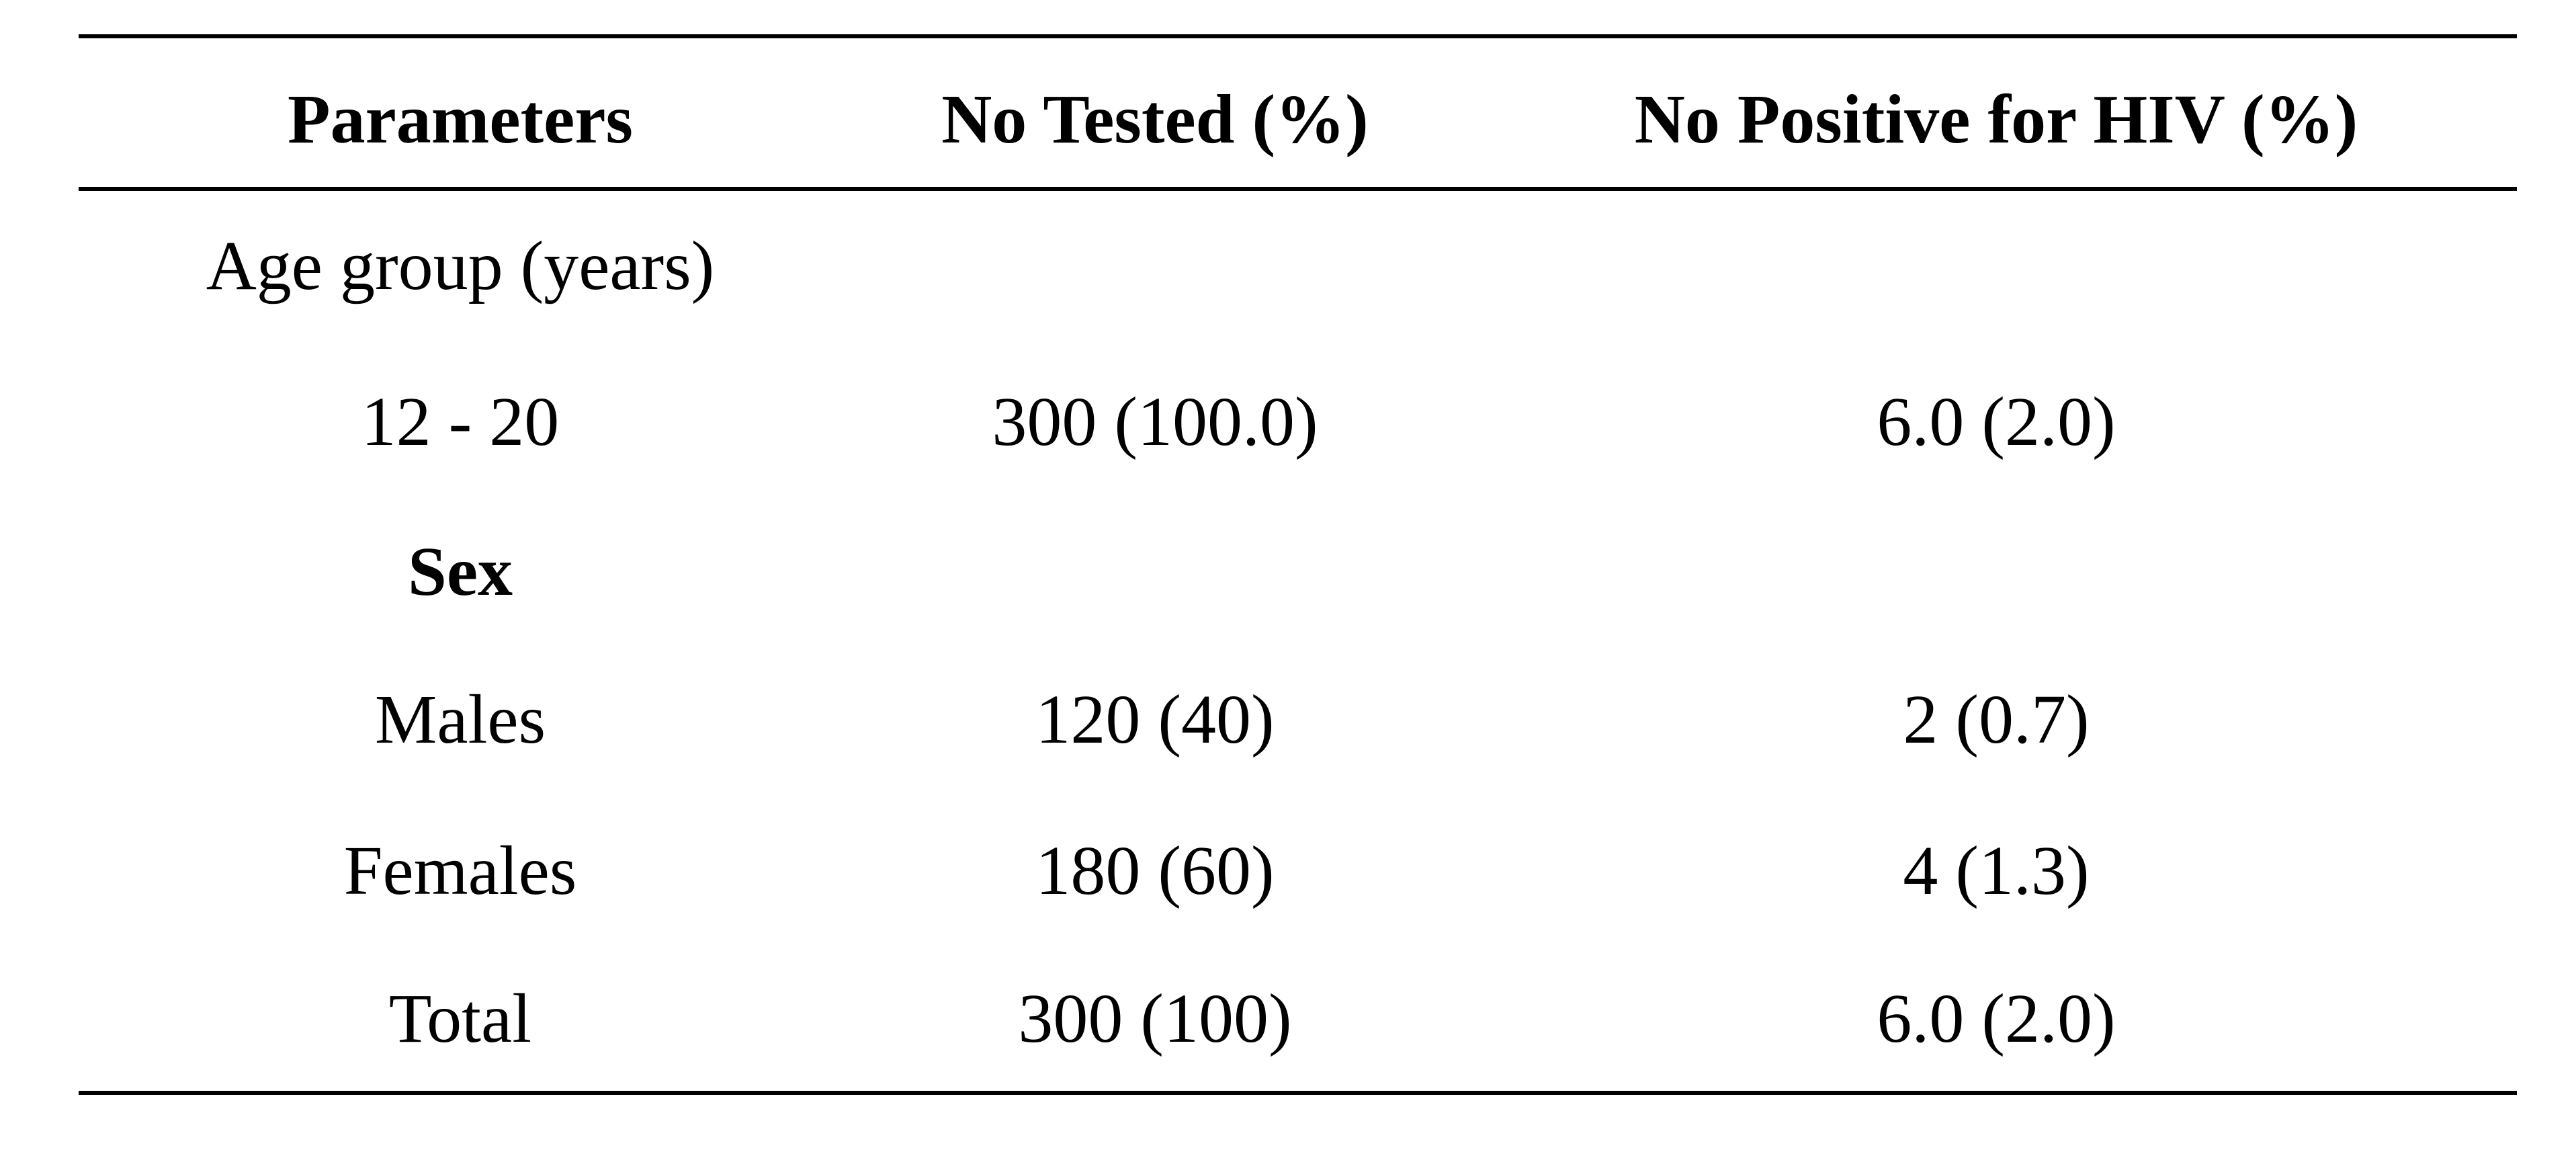 The height and width of the screenshot is (1156, 2576). I want to click on table-cell: 300 (100.0), so click(1155, 421).